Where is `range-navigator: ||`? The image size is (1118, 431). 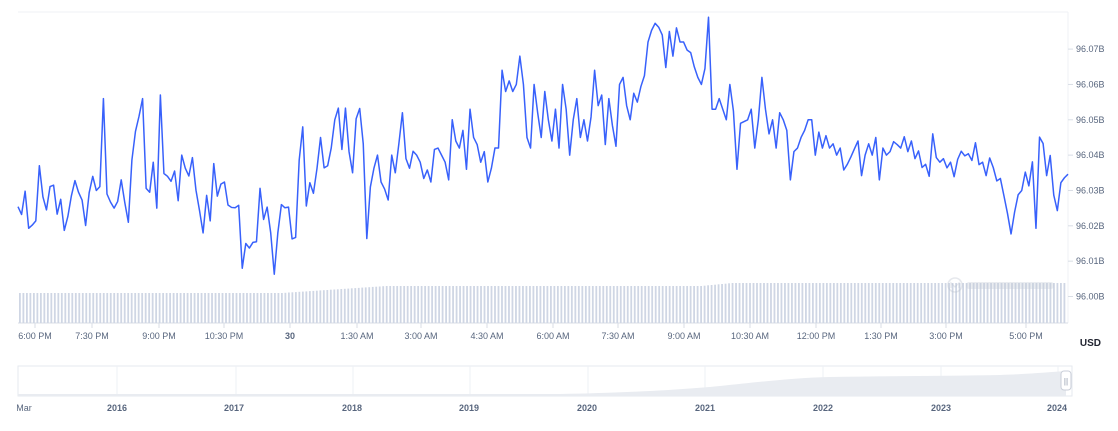
range-navigator: || is located at coordinates (545, 381).